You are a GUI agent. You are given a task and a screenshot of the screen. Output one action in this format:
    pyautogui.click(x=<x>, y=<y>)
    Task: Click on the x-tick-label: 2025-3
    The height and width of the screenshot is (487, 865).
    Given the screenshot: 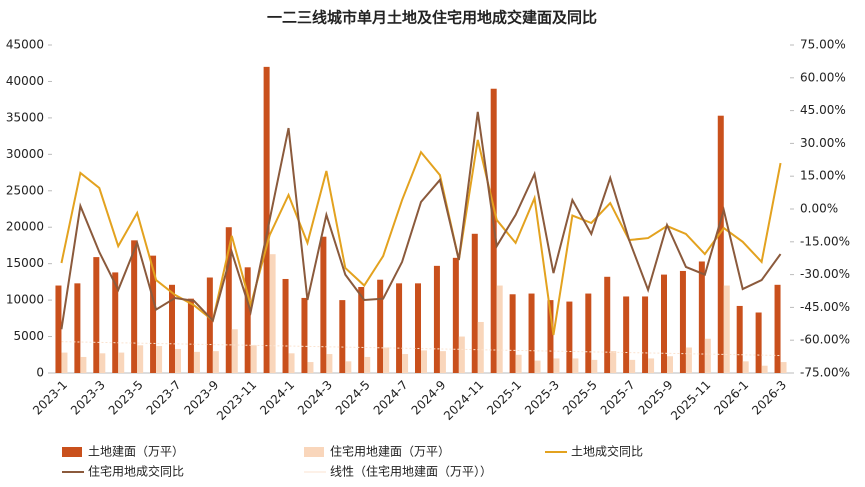 What is the action you would take?
    pyautogui.click(x=542, y=398)
    